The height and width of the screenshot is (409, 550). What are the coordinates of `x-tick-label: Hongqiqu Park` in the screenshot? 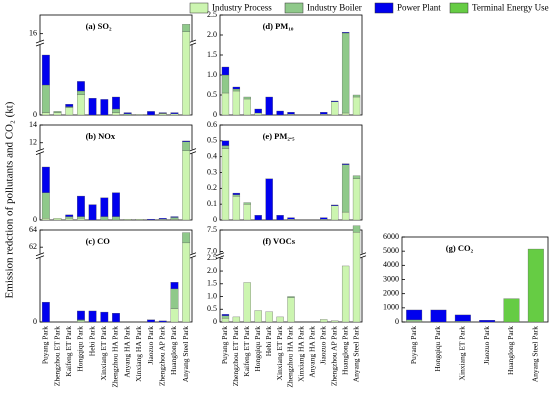 It's located at (80, 349).